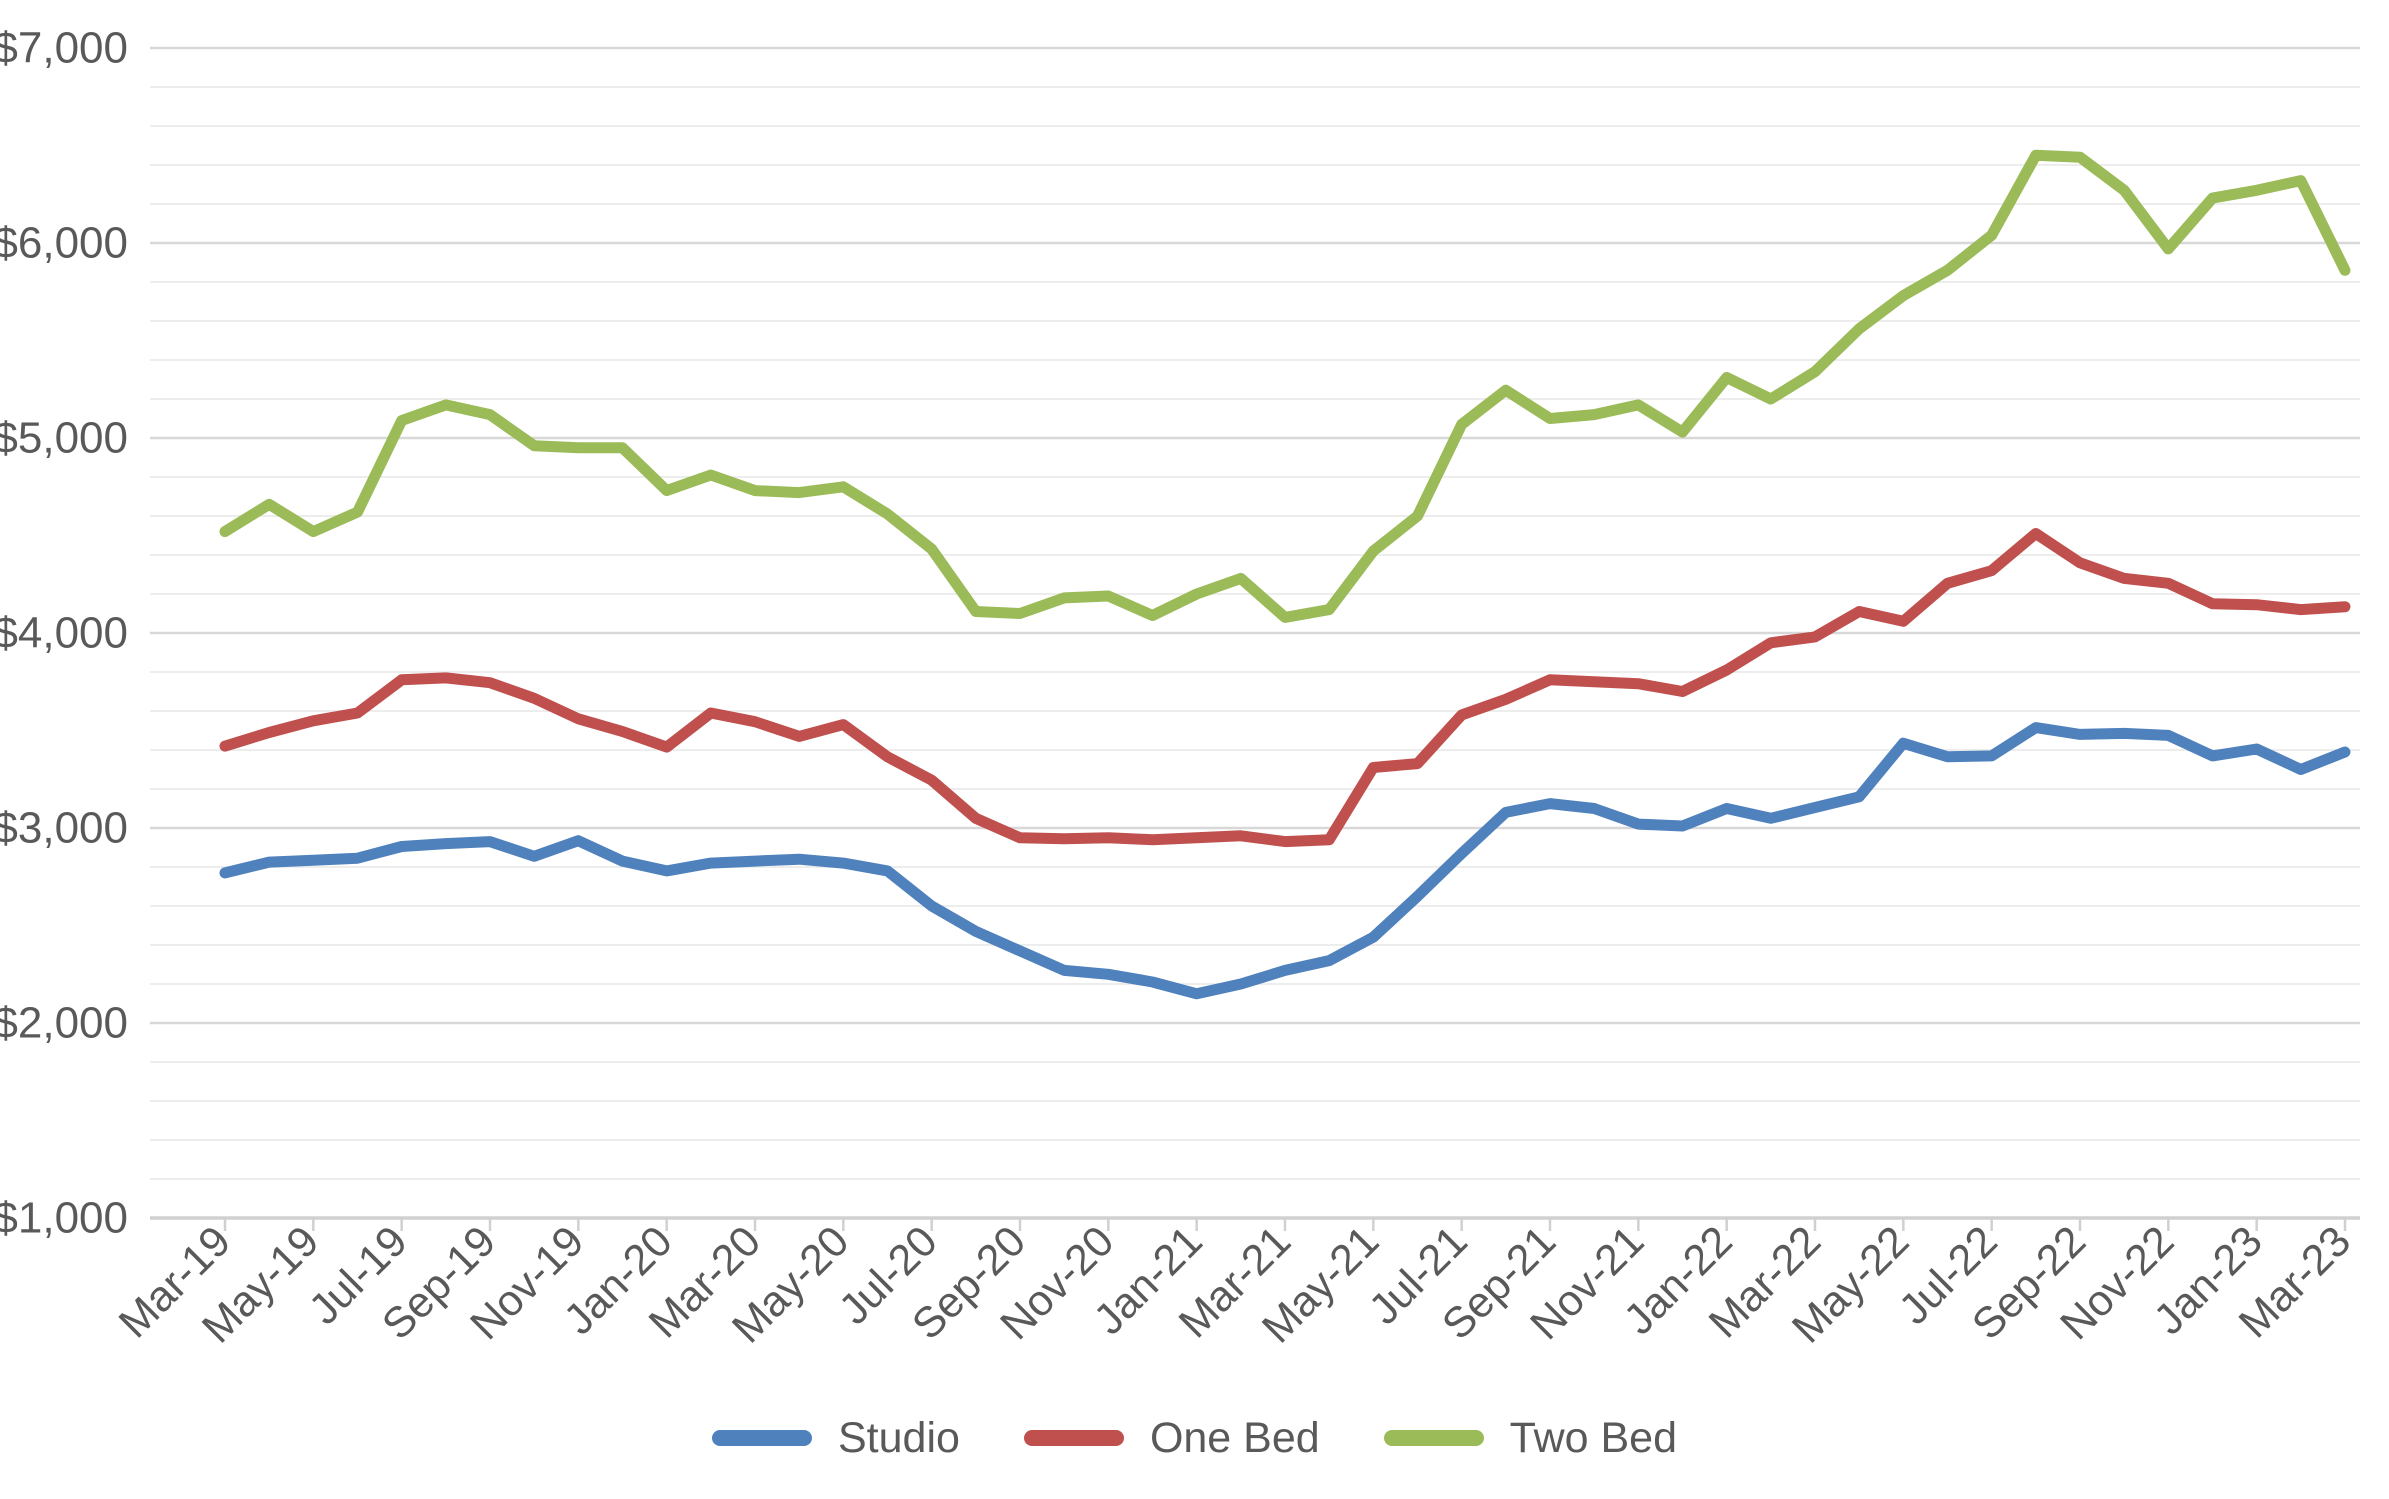 This screenshot has height=1499, width=2389. I want to click on legend-item-studio: Studio, so click(836, 1437).